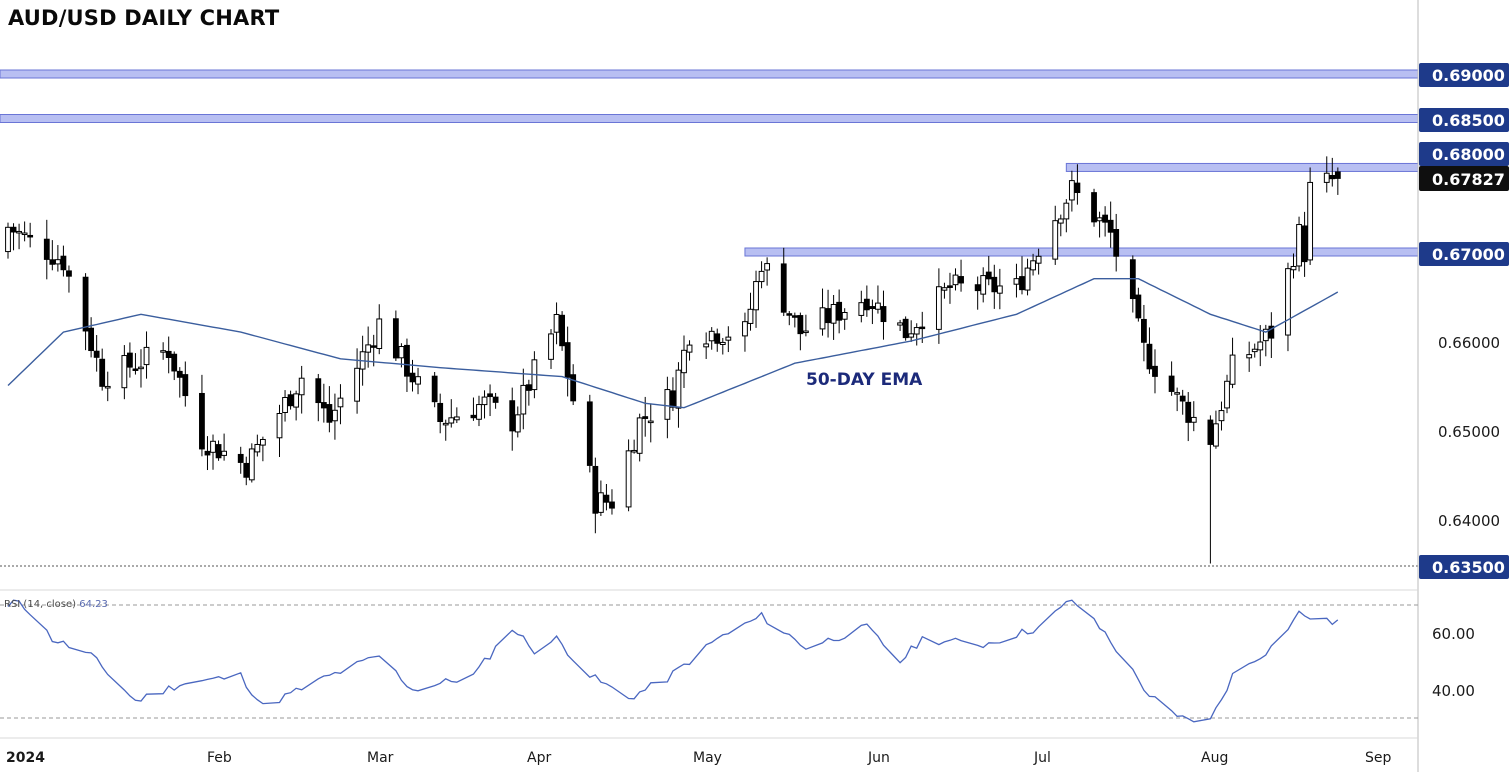 The image size is (1510, 772). What do you see at coordinates (878, 758) in the screenshot?
I see `x-tick-label: Jun` at bounding box center [878, 758].